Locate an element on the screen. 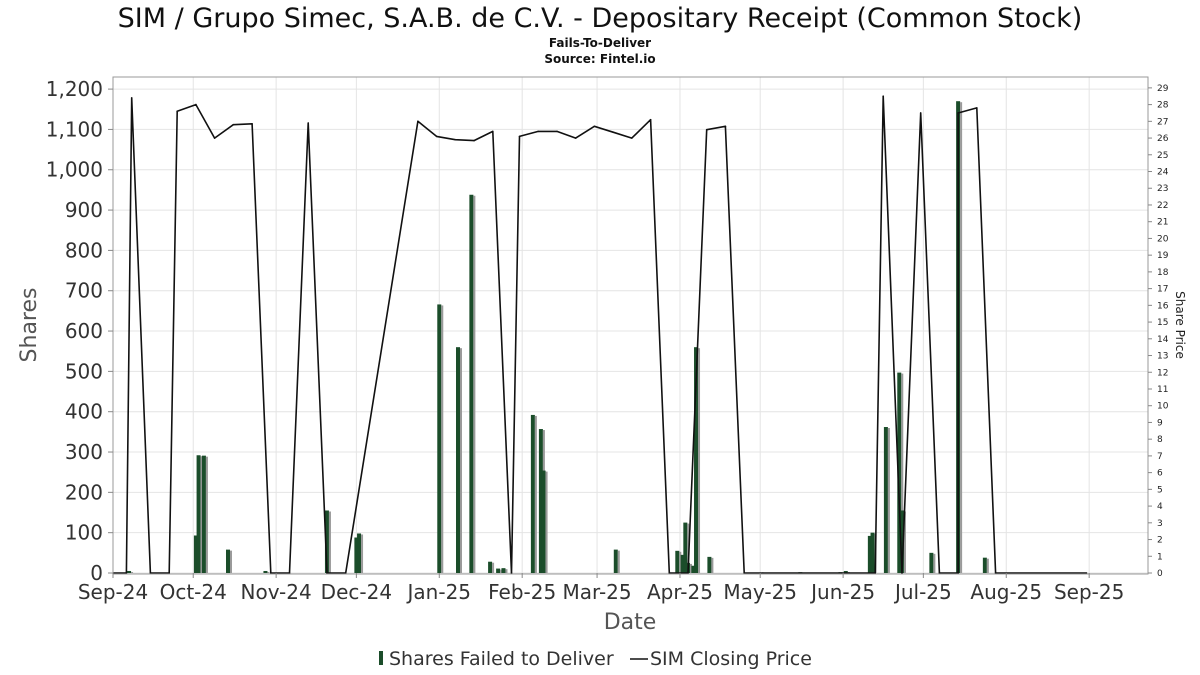  x-tick-label: Sep-24 is located at coordinates (113, 592).